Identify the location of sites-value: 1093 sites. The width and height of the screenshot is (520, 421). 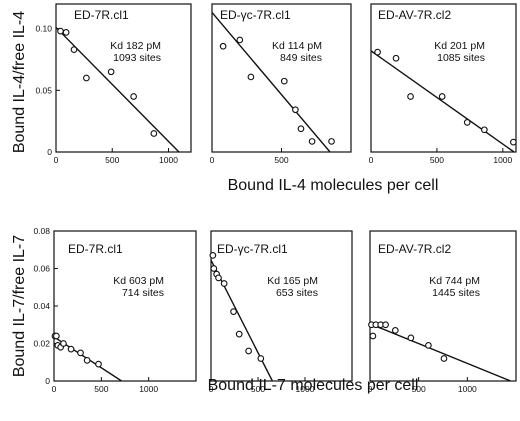
(137, 58).